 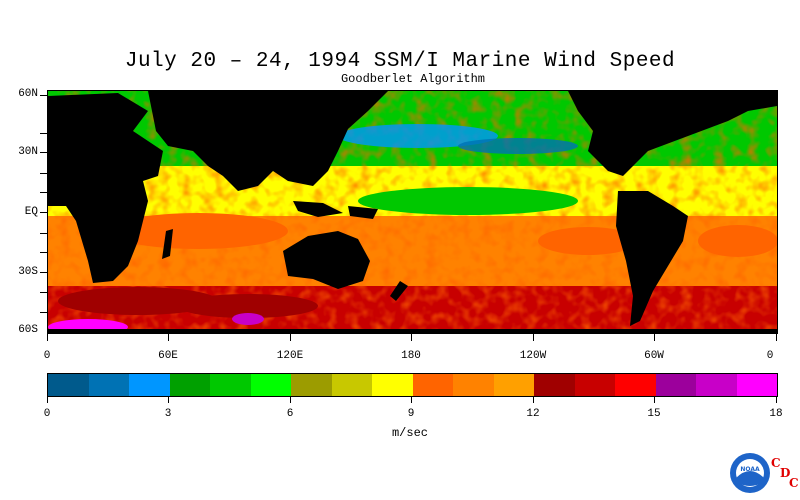 What do you see at coordinates (533, 414) in the screenshot?
I see `colorbar-label-12: 12` at bounding box center [533, 414].